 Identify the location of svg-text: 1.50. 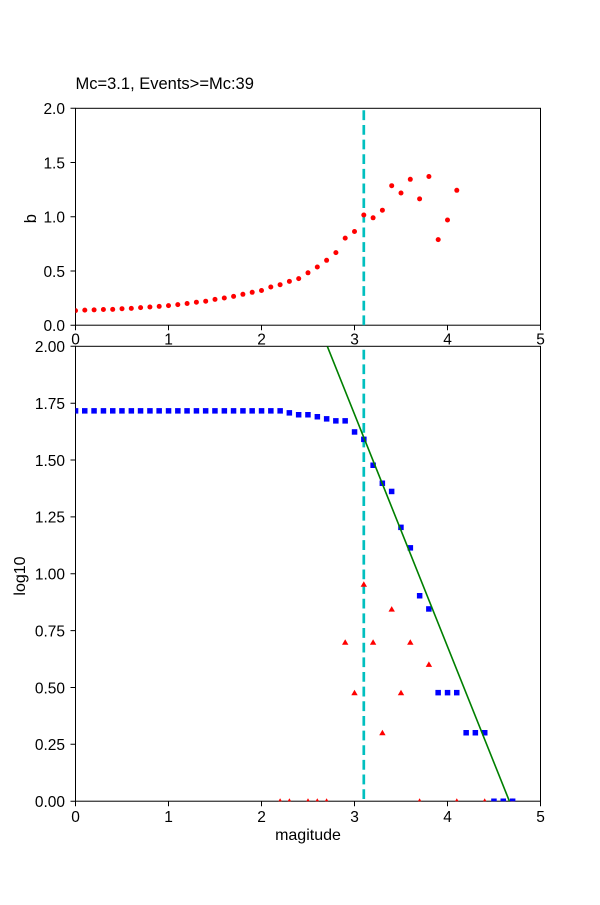
(50, 461).